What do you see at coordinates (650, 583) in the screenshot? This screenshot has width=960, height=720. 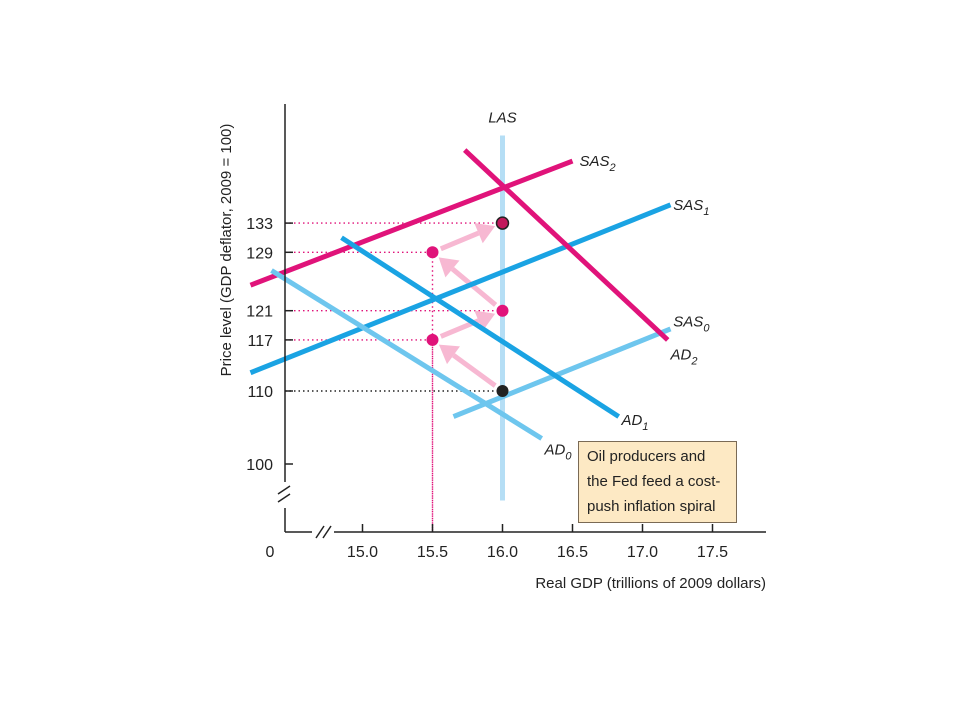 I see `x-axis-title: Real GDP (trillions of 2009 dollars)` at bounding box center [650, 583].